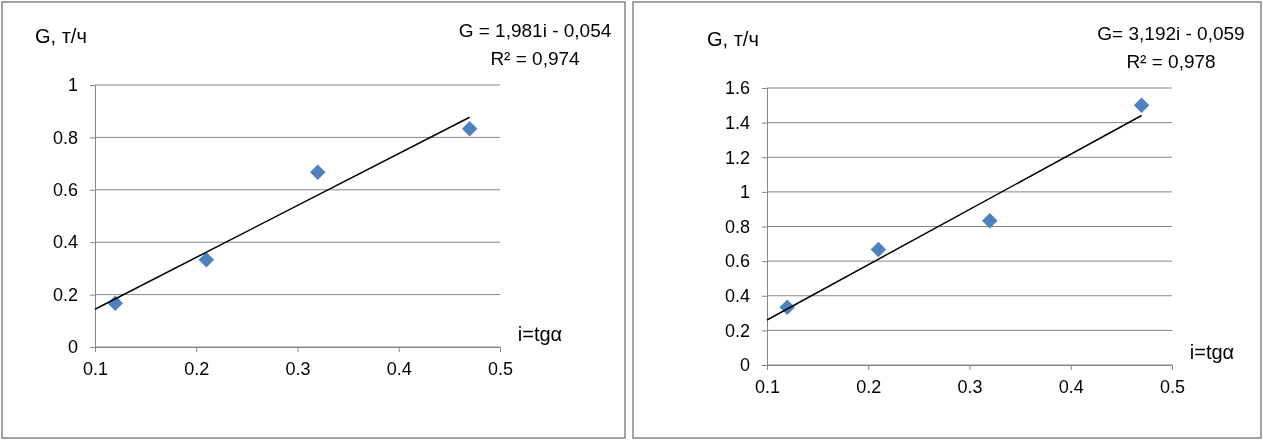 This screenshot has height=441, width=1263. I want to click on text: R² = 0,978, so click(1171, 61).